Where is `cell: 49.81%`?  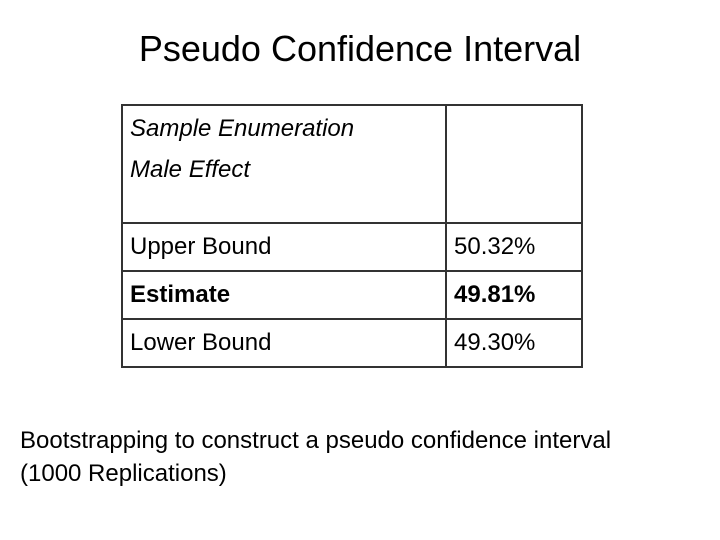 cell: 49.81% is located at coordinates (514, 295).